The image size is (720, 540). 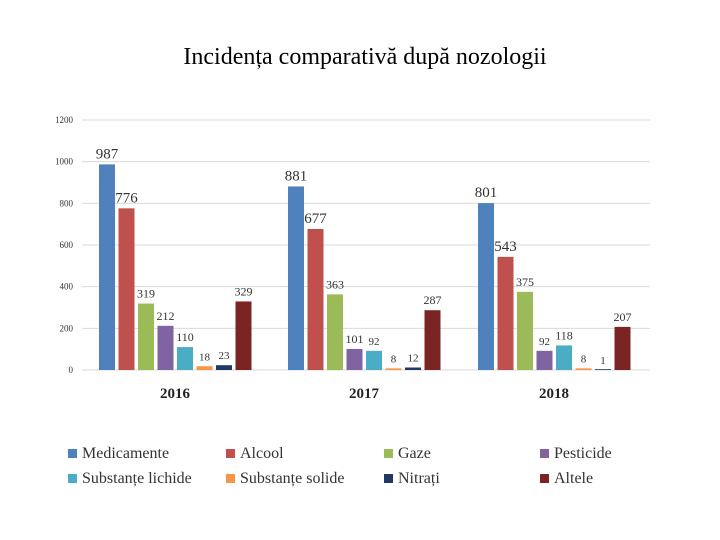 What do you see at coordinates (433, 300) in the screenshot?
I see `data-label-2017-7: 287` at bounding box center [433, 300].